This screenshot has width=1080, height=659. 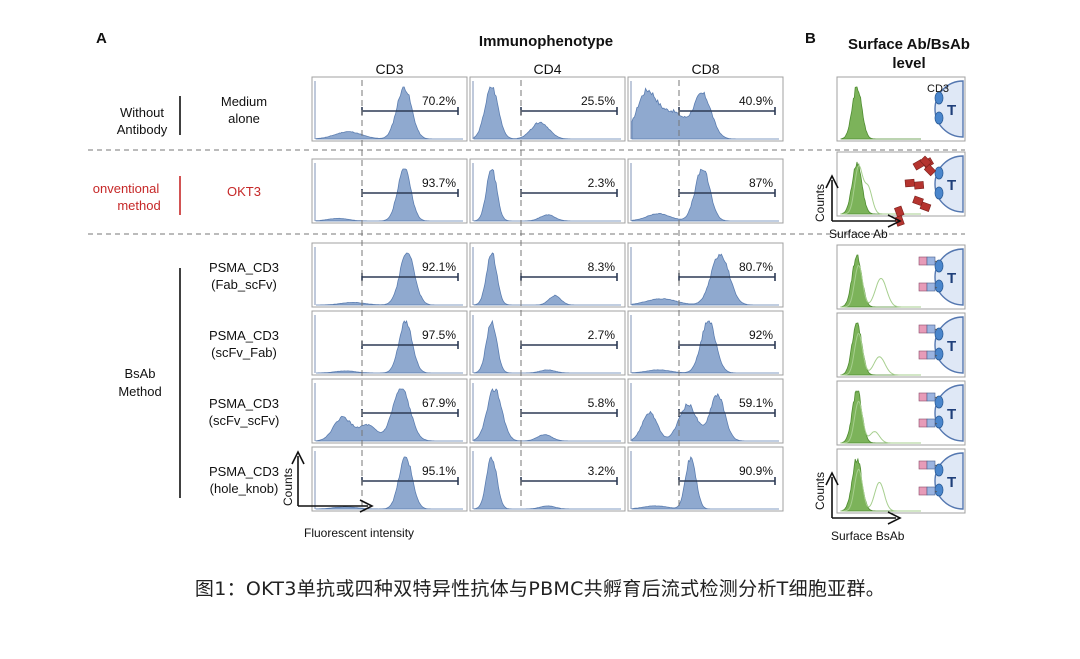 I want to click on gated-percent-label: 67.9%, so click(x=439, y=403).